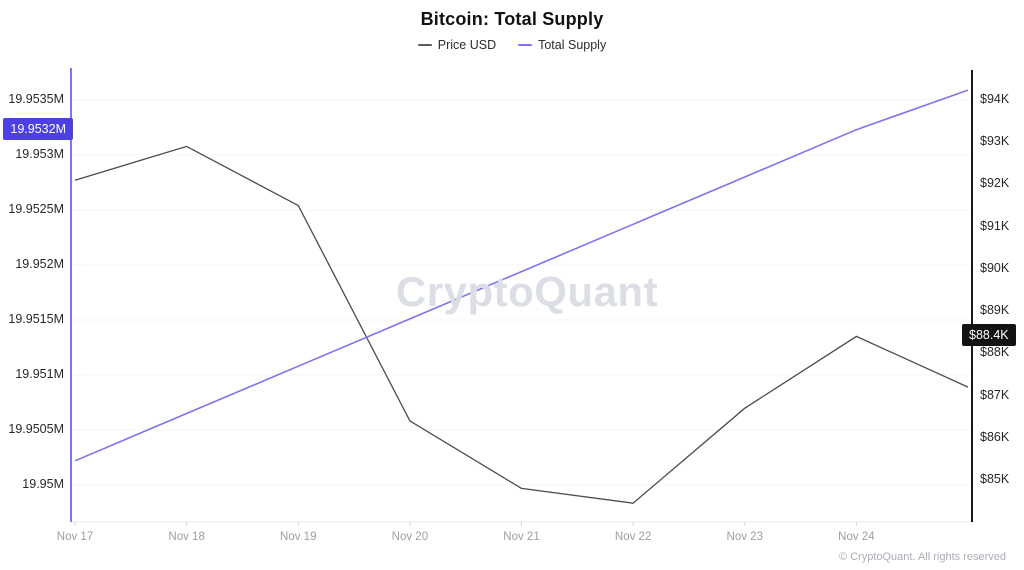  I want to click on y-axis-label-right: $88K, so click(995, 352).